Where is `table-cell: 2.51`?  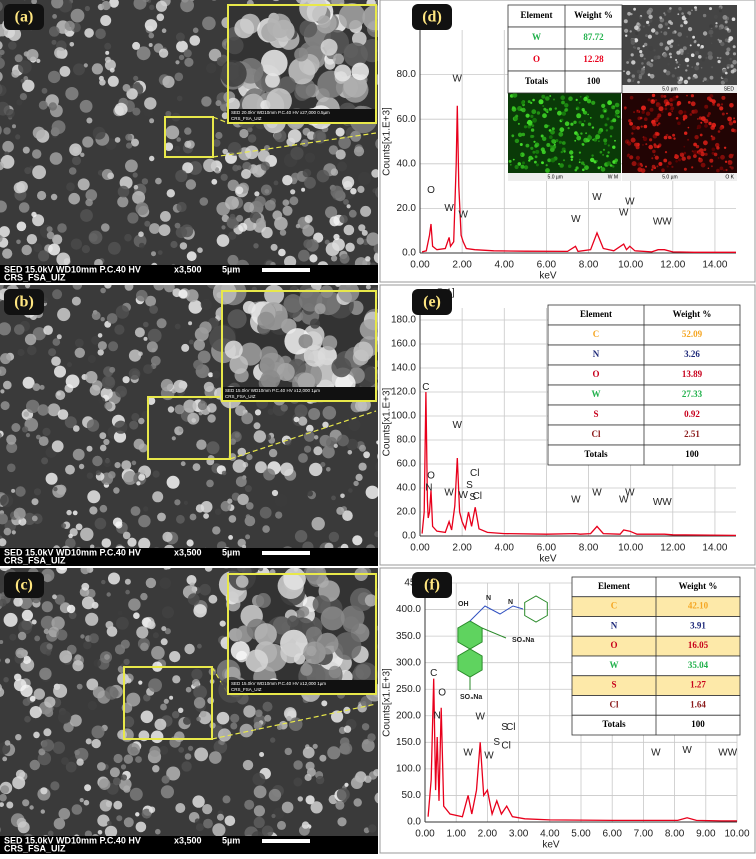 table-cell: 2.51 is located at coordinates (692, 434).